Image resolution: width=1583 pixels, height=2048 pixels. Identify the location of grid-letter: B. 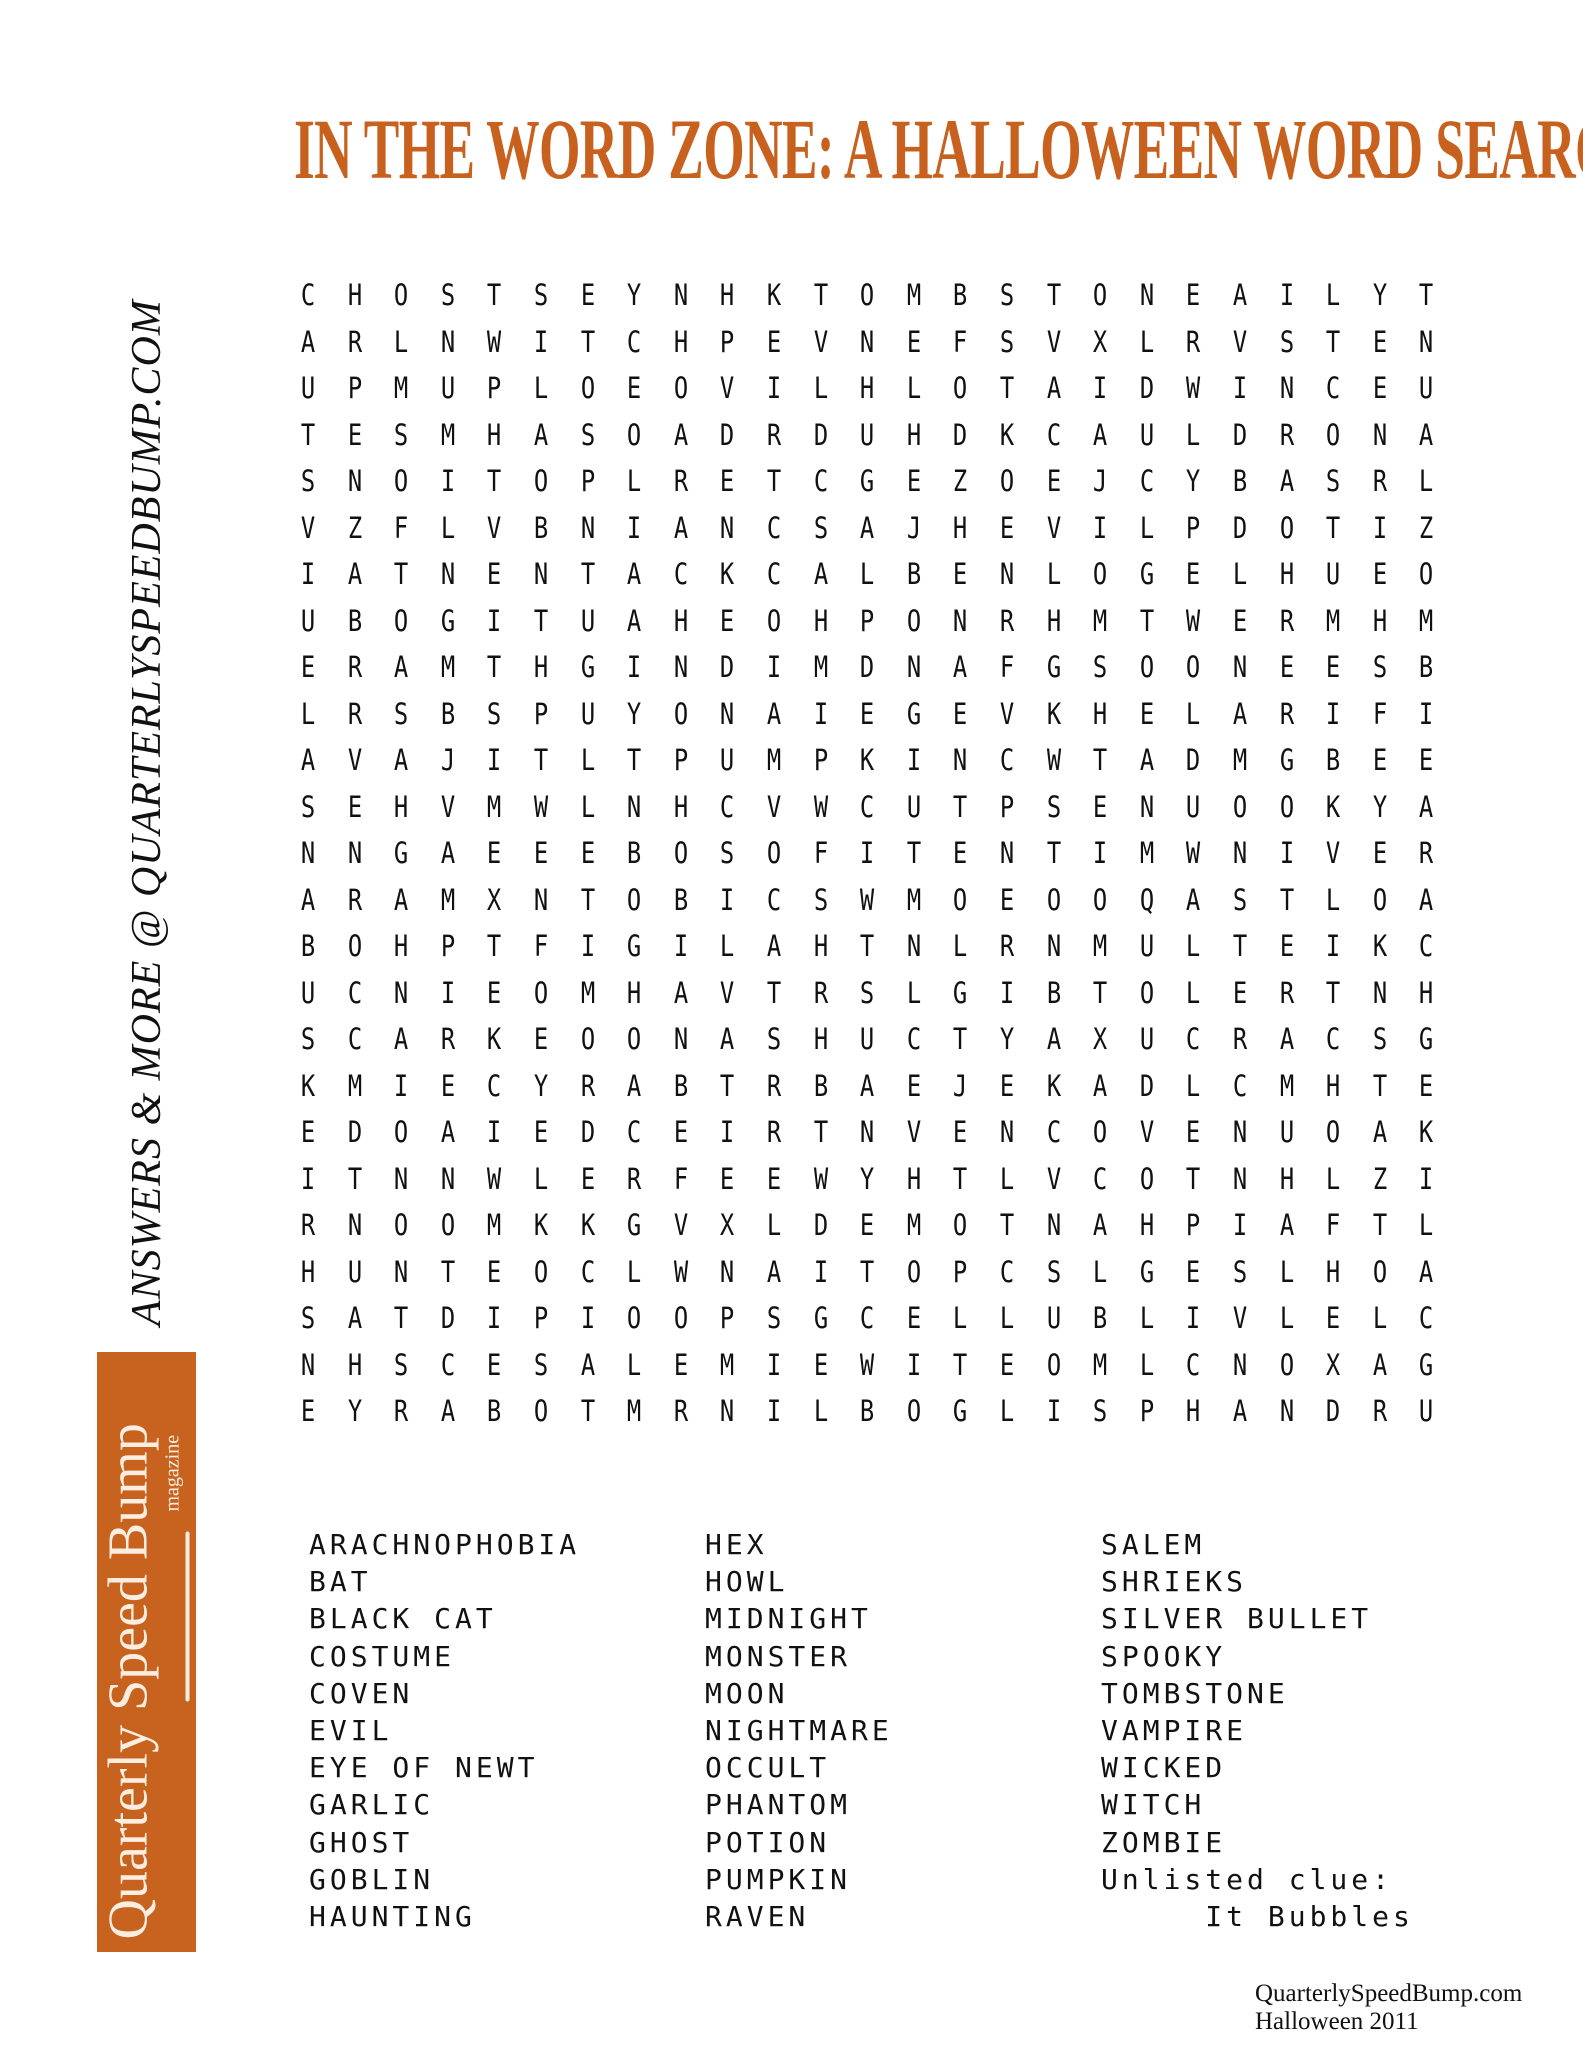
(820, 1085).